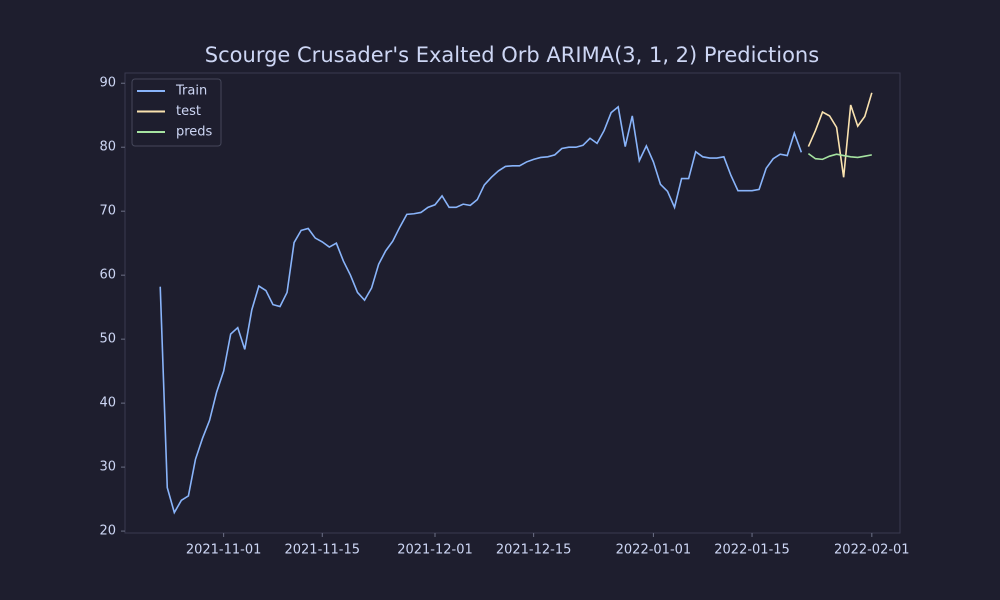  What do you see at coordinates (107, 211) in the screenshot?
I see `y-tick-label: 70` at bounding box center [107, 211].